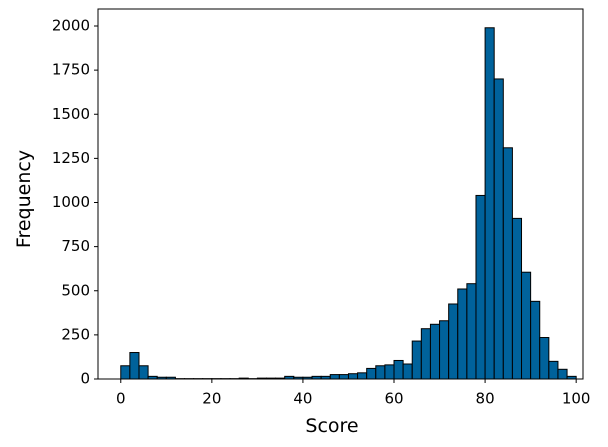  What do you see at coordinates (24, 199) in the screenshot?
I see `y-axis-label: Frequency` at bounding box center [24, 199].